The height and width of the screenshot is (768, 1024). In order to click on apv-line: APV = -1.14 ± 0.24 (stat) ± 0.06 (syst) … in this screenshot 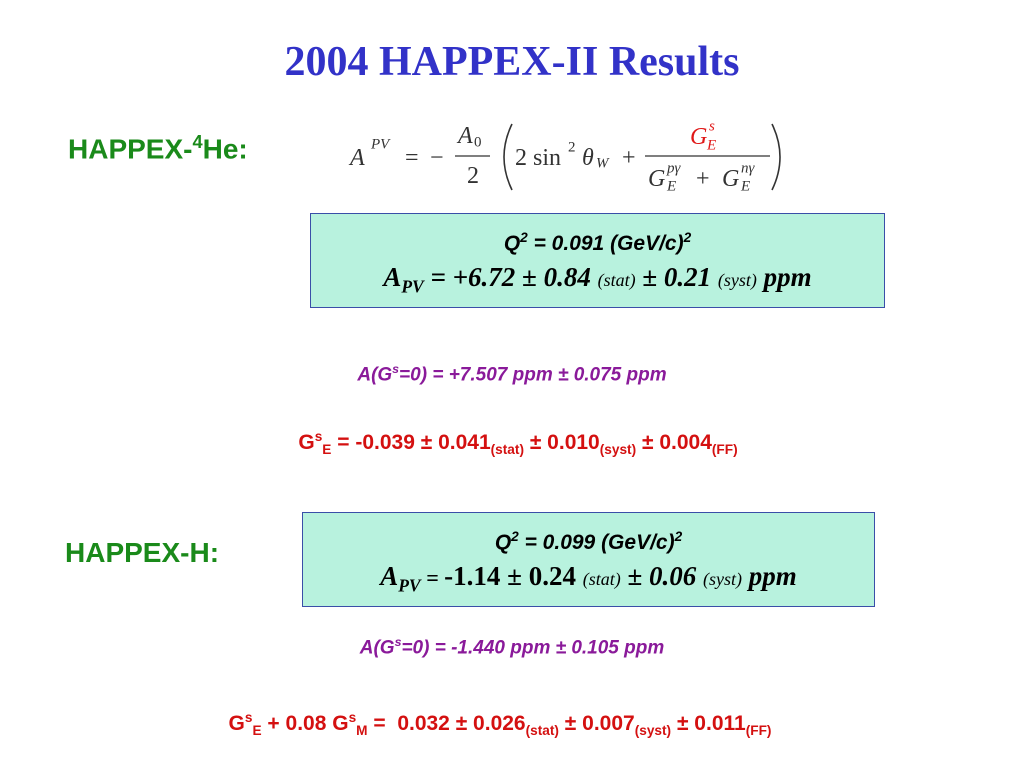, I will do `click(588, 578)`.